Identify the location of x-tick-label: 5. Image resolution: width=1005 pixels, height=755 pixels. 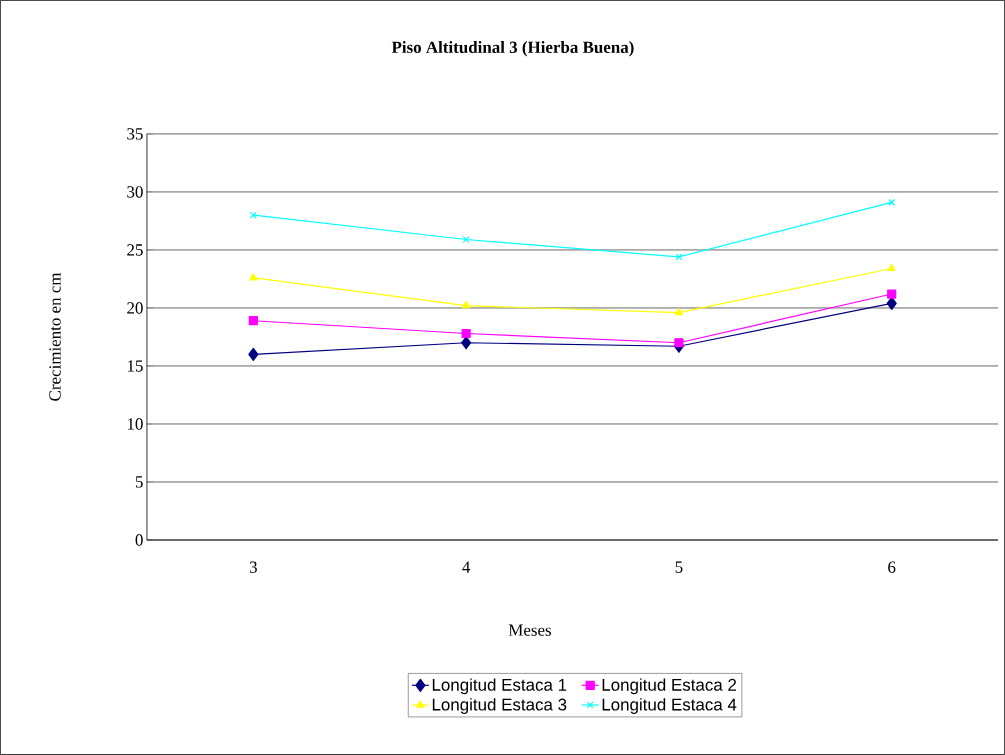
(679, 567).